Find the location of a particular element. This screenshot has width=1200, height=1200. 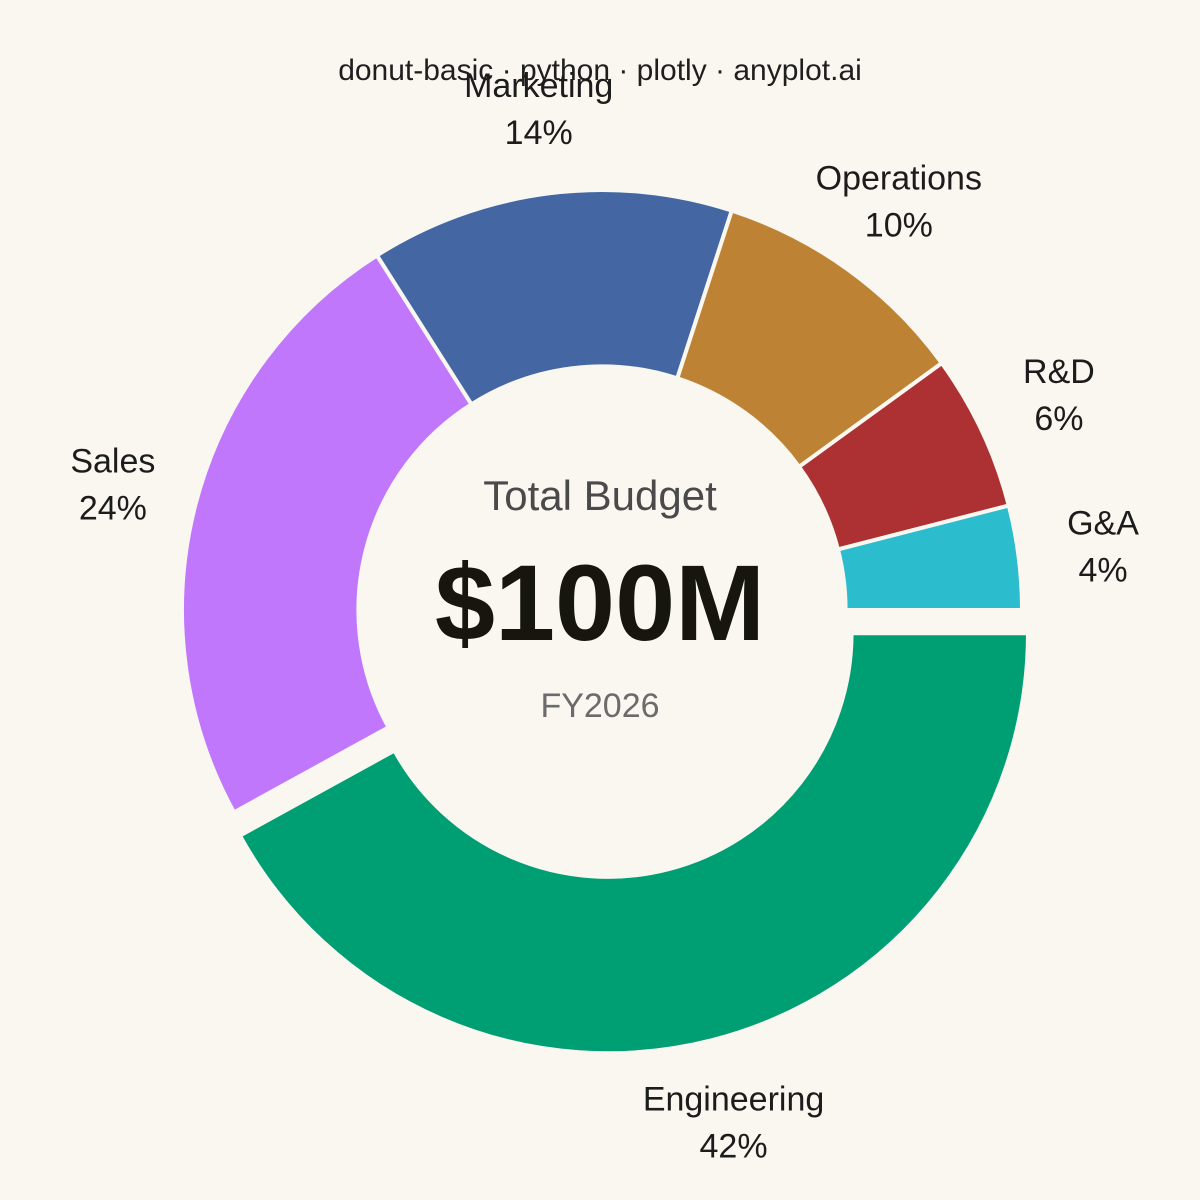

center-value: $100M is located at coordinates (600, 602).